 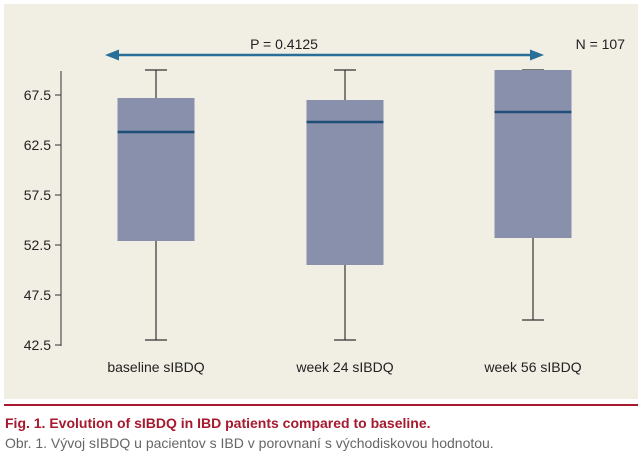 I want to click on x-axis-labels: baseline sIBDQ week 24 sIBDQ week 56 sIBDQ, so click(x=344, y=367).